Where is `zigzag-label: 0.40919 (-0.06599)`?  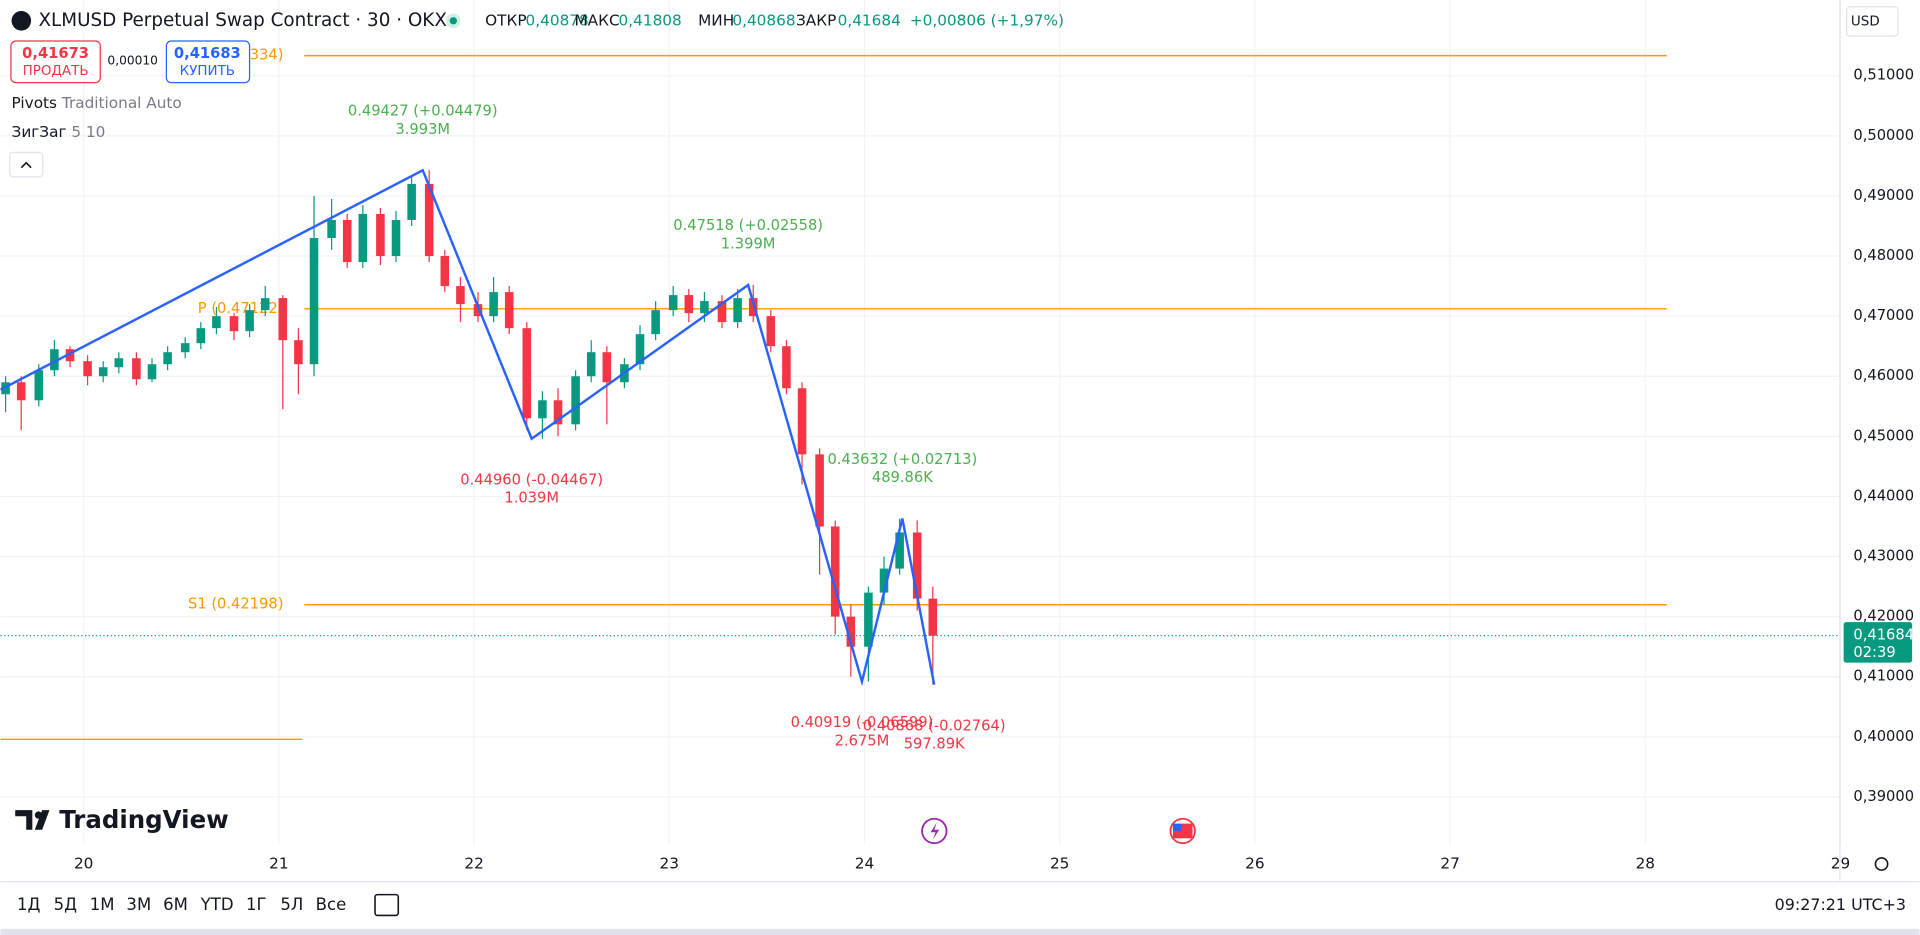 zigzag-label: 0.40919 (-0.06599) is located at coordinates (862, 722).